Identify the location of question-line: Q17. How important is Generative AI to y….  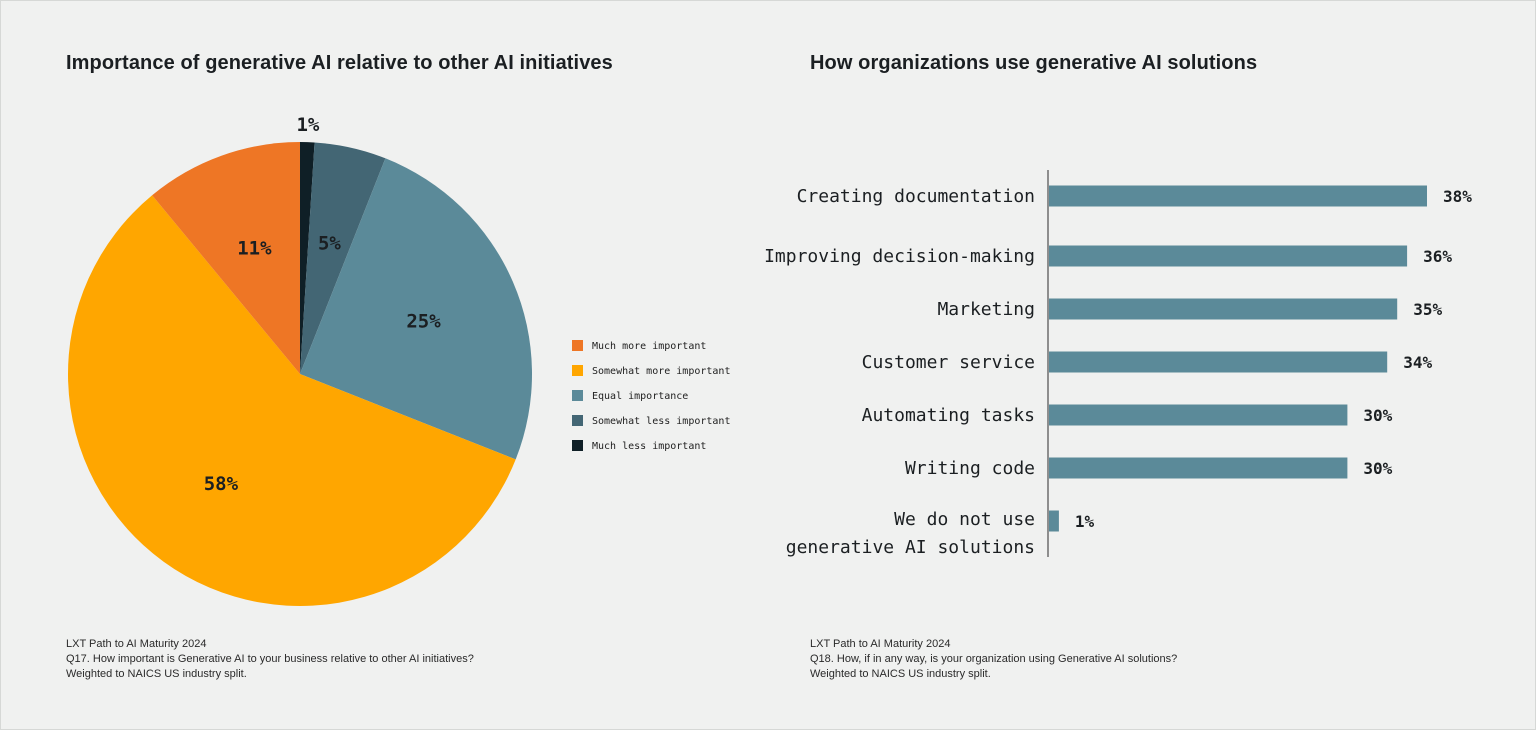
(270, 659).